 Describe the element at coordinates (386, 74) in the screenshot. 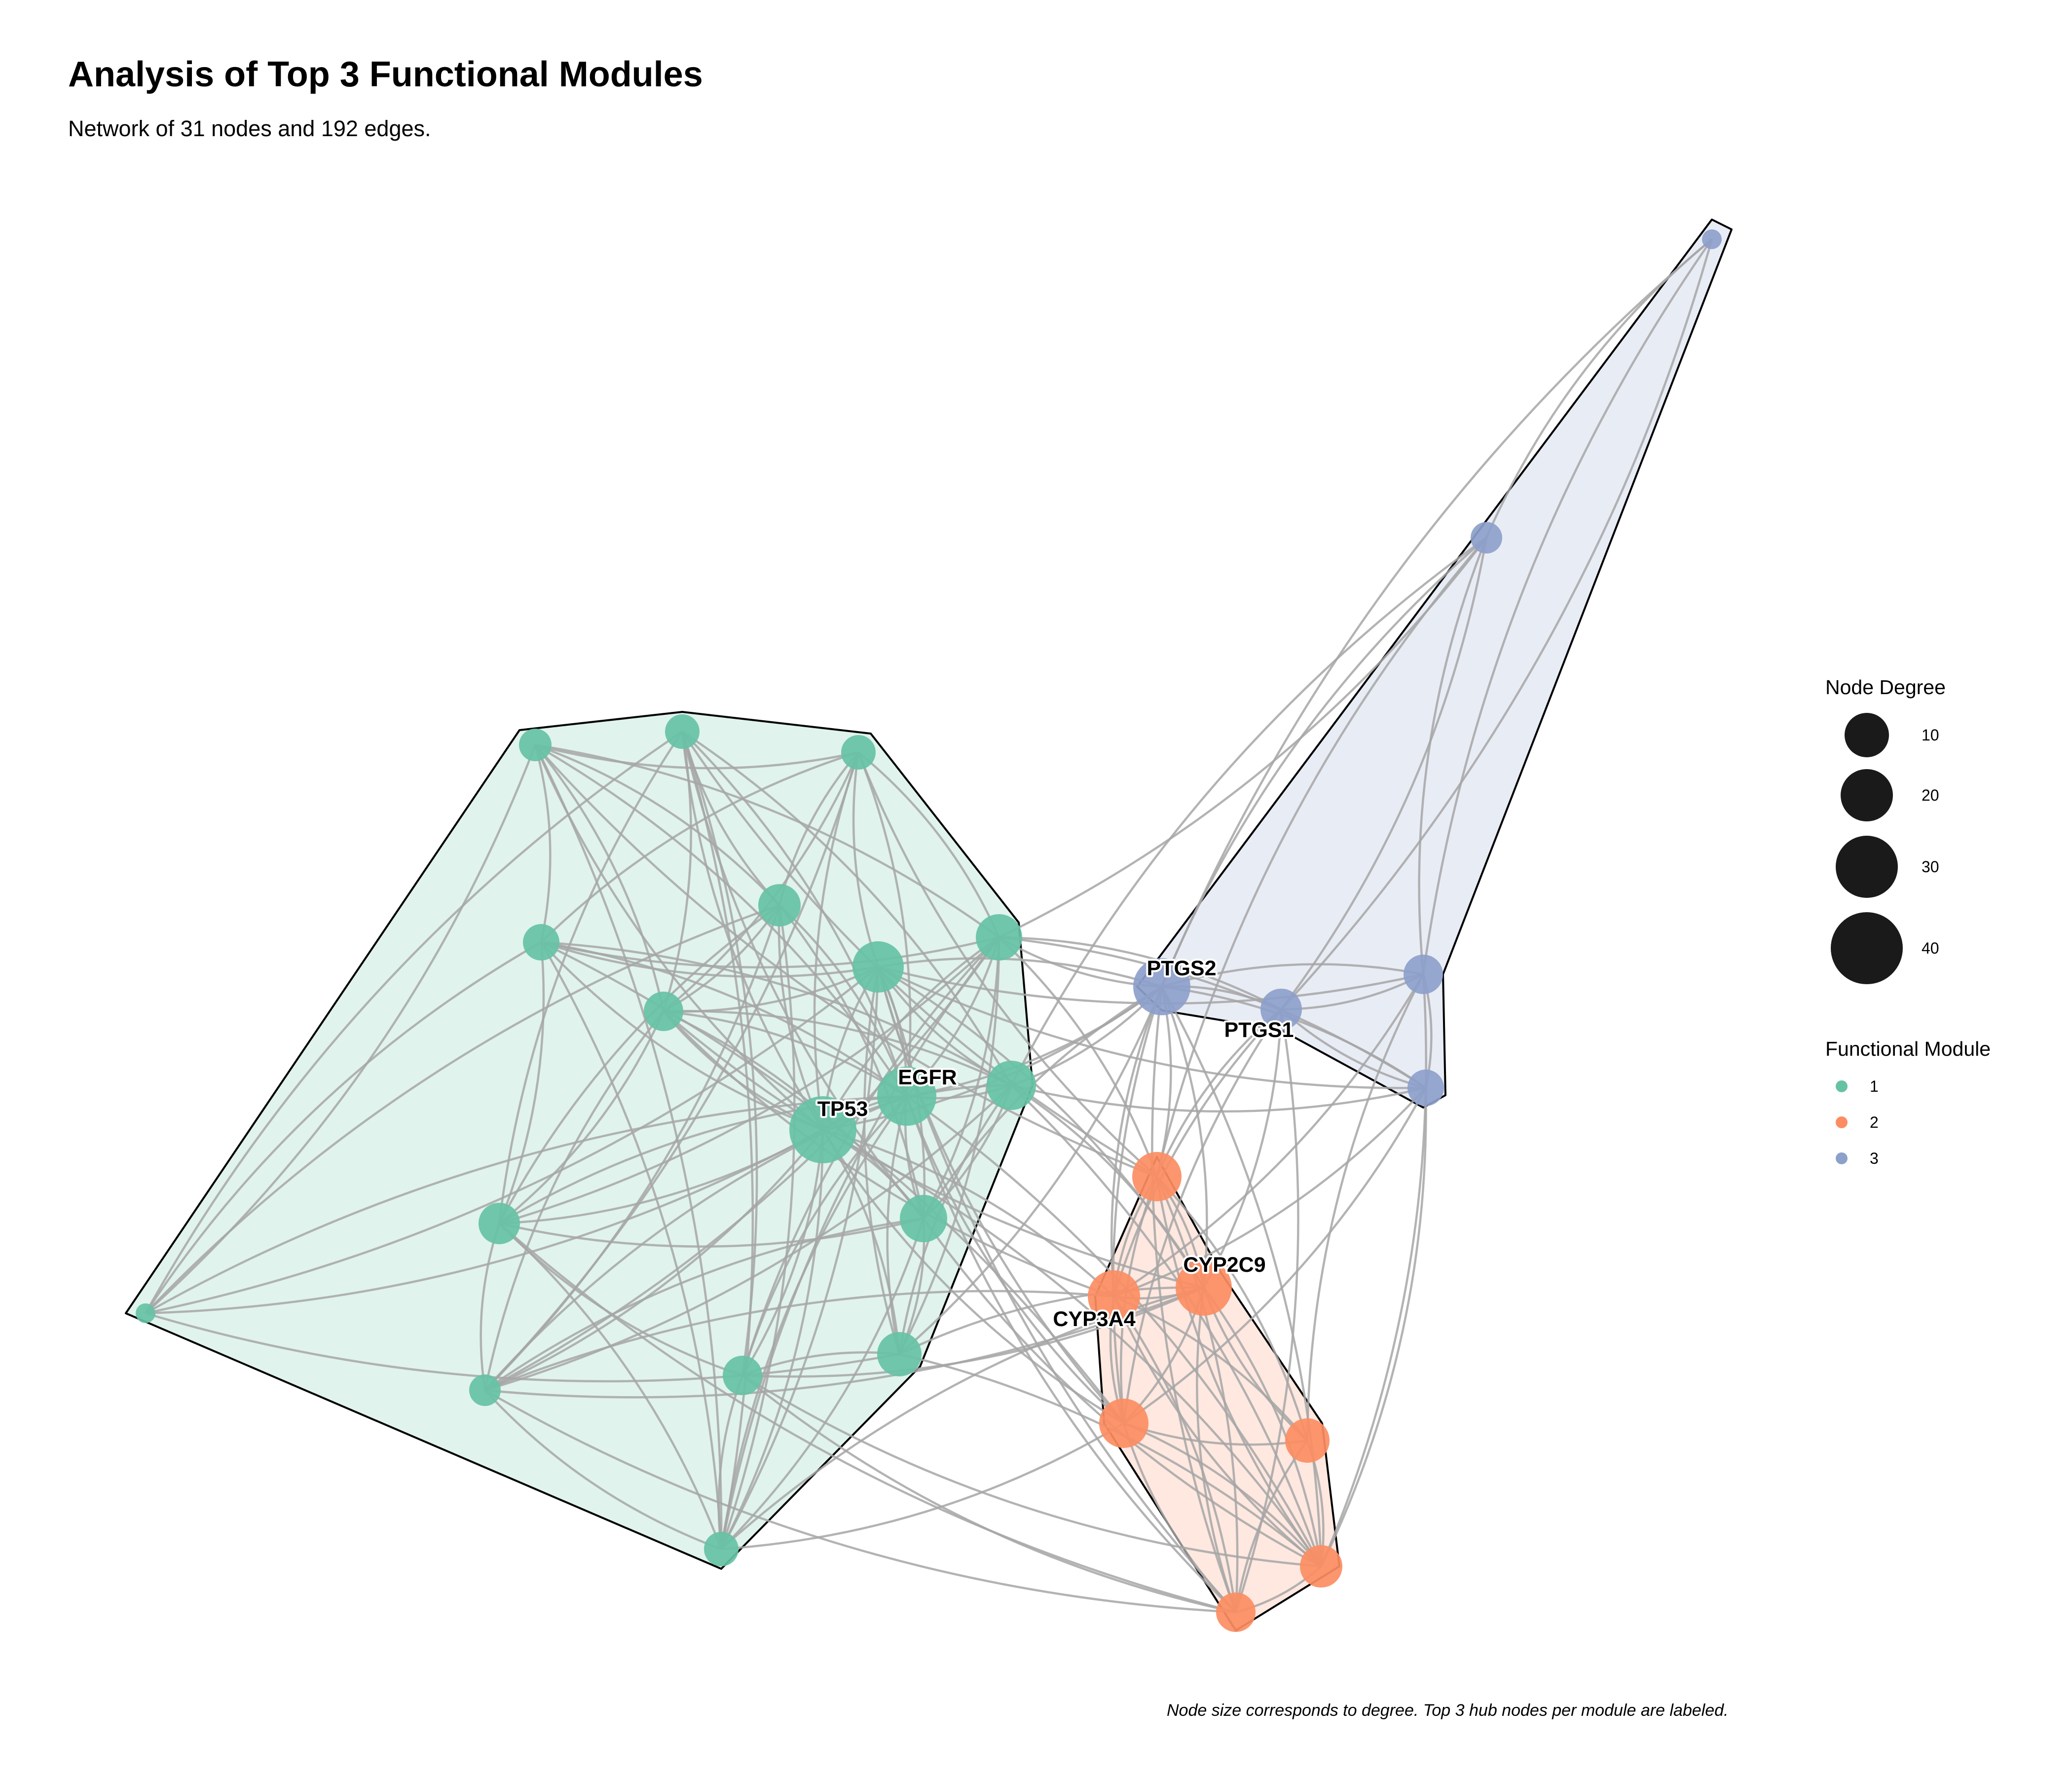

I see `chart-title: Analysis of Top 3 Functional Modules` at that location.